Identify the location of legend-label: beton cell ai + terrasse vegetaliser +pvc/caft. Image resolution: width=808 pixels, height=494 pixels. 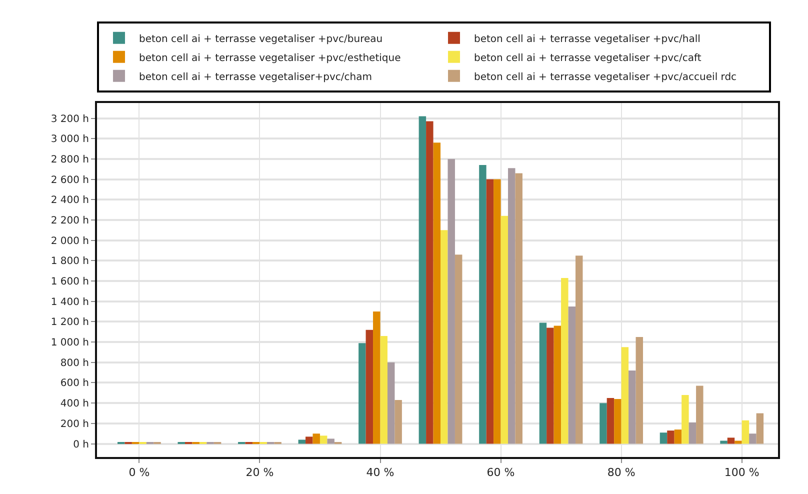
(588, 58).